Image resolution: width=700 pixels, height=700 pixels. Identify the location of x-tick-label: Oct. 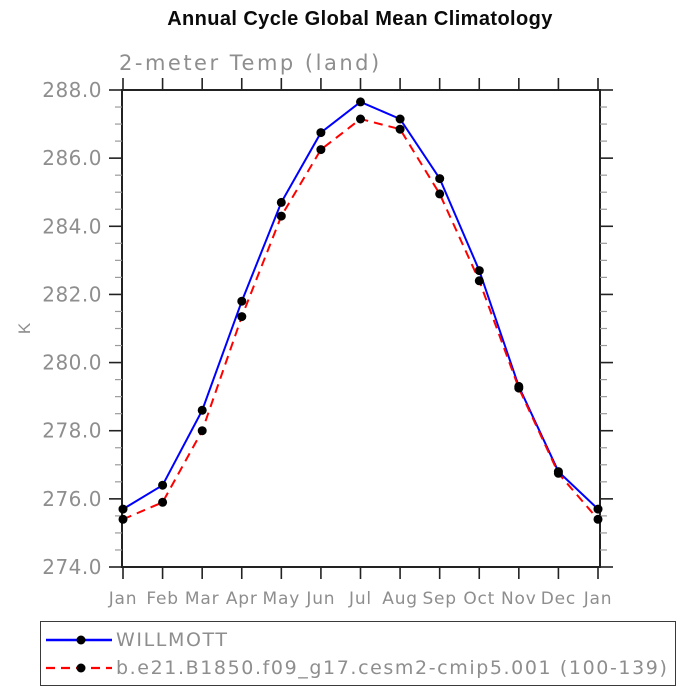
(479, 599).